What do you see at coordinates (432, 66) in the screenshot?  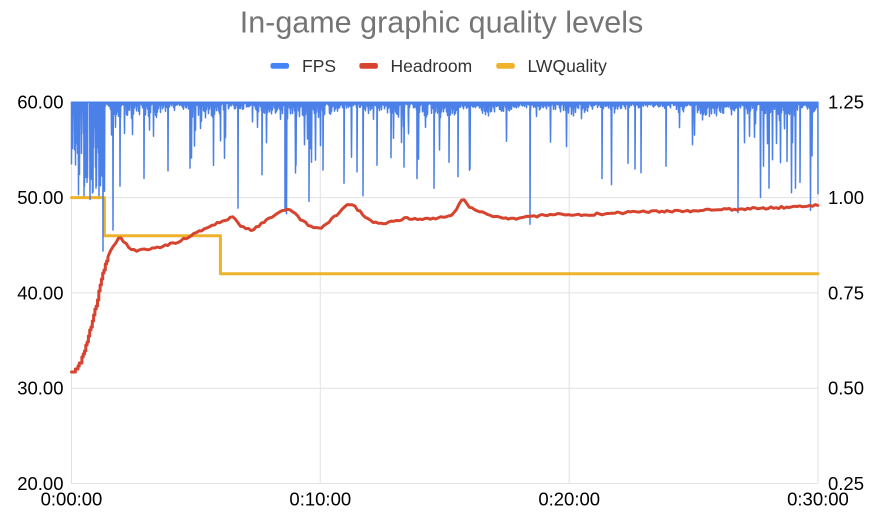 I see `svg-text: Headroom` at bounding box center [432, 66].